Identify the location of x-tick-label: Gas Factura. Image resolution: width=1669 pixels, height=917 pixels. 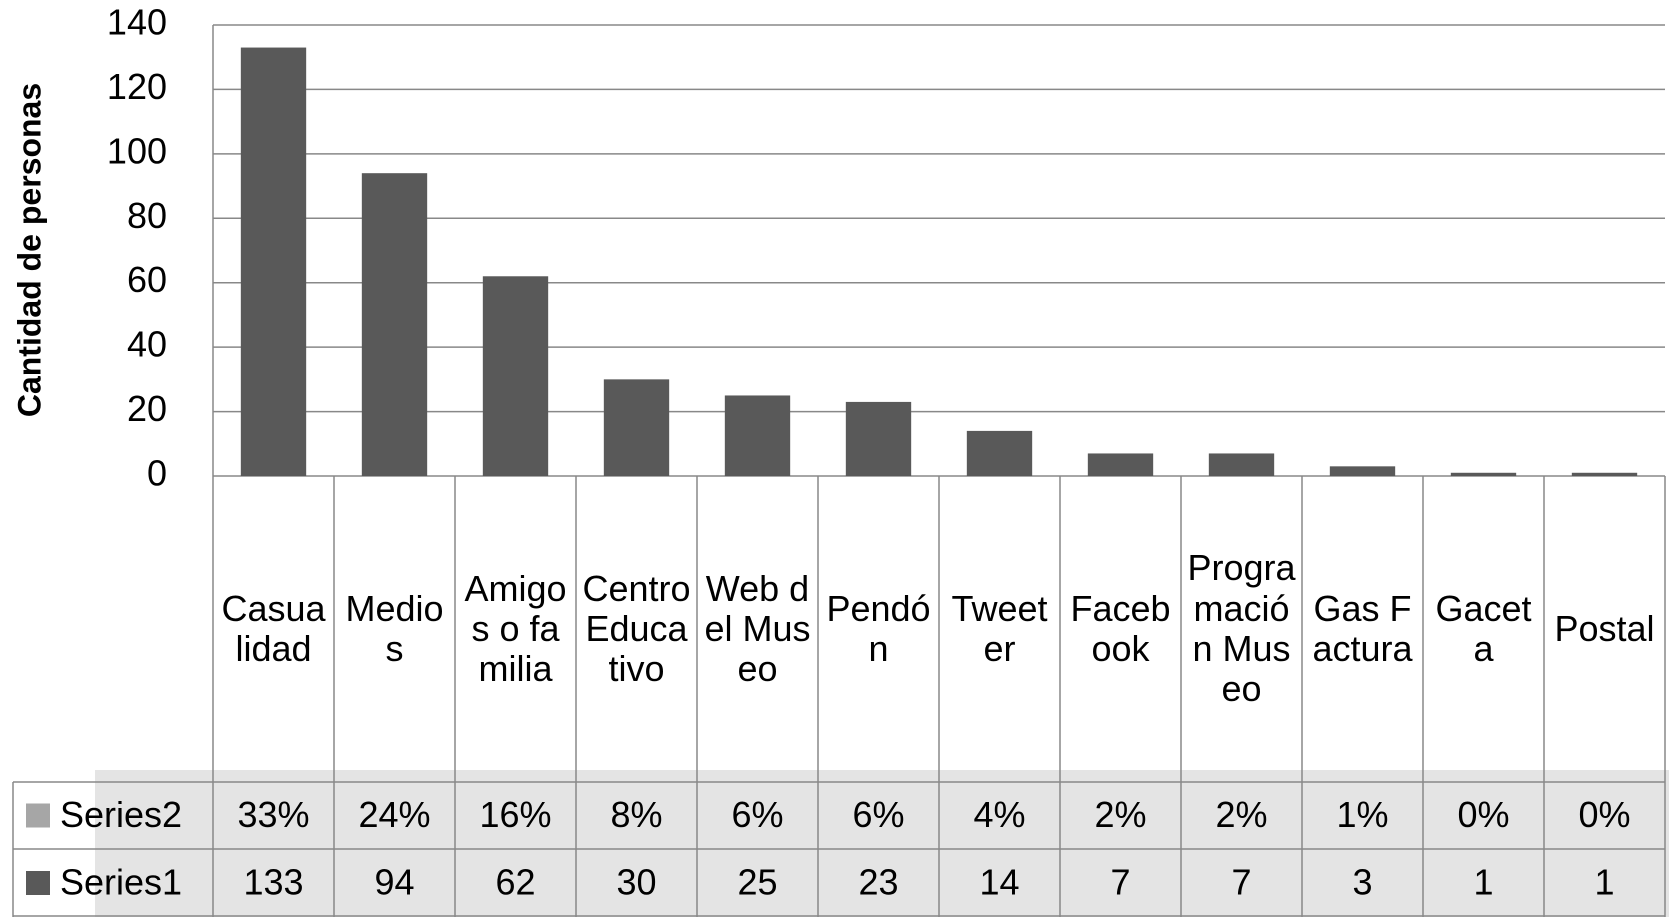
(1362, 628).